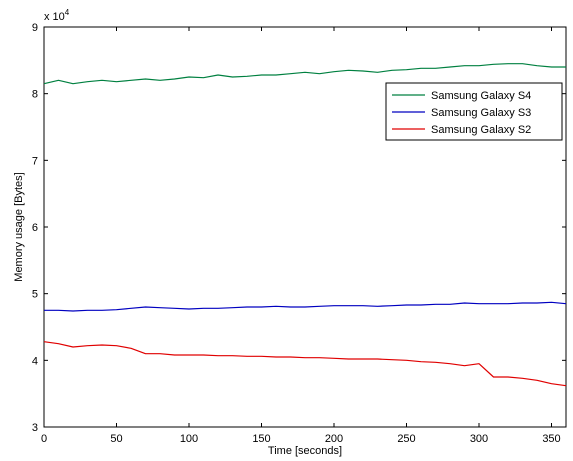 The height and width of the screenshot is (461, 573). I want to click on legend-label-s3: Samsung Galaxy S3, so click(481, 113).